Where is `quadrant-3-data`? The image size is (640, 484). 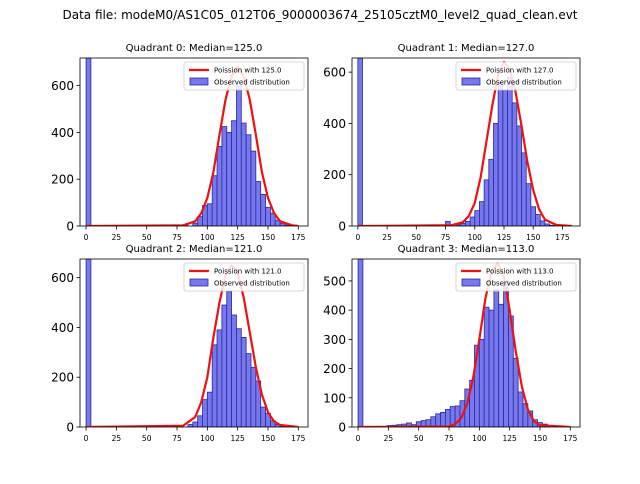 quadrant-3-data is located at coordinates (464, 343).